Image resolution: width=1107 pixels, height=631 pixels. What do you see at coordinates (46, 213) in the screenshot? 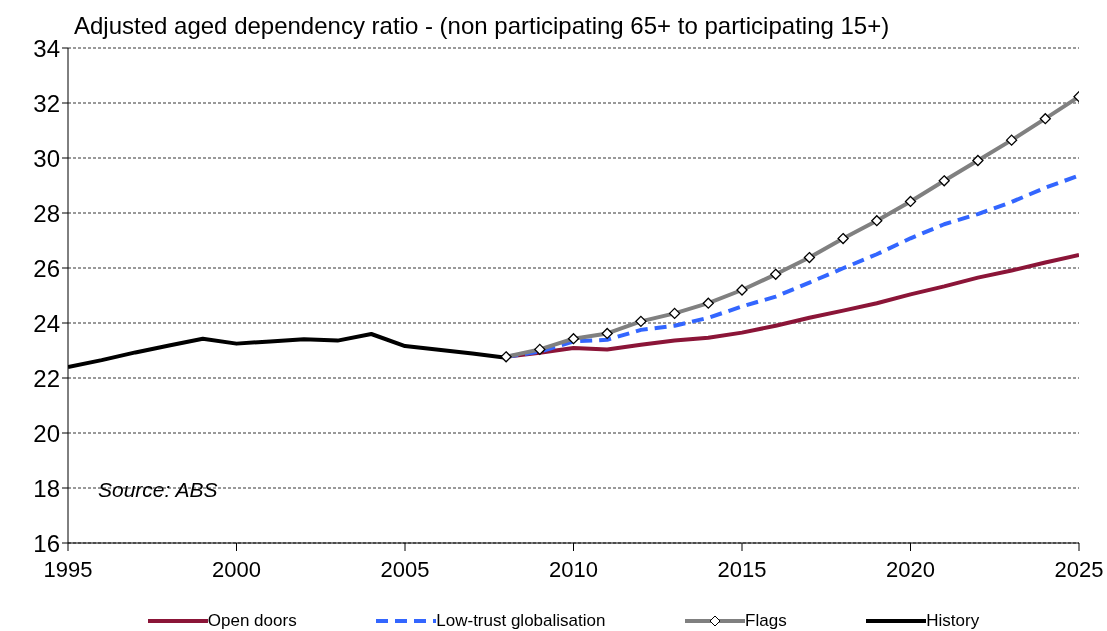
I see `y-tick-label: 28` at bounding box center [46, 213].